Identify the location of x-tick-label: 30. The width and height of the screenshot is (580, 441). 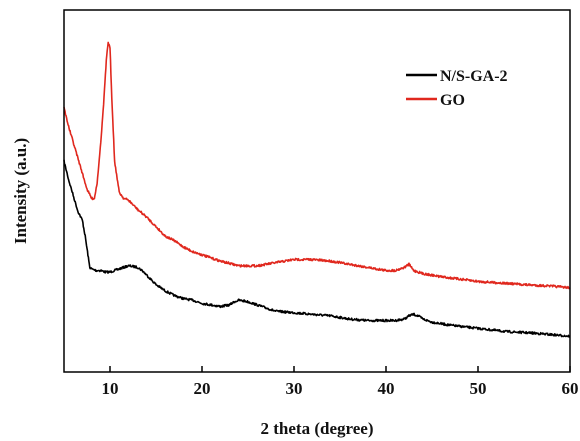
(294, 388).